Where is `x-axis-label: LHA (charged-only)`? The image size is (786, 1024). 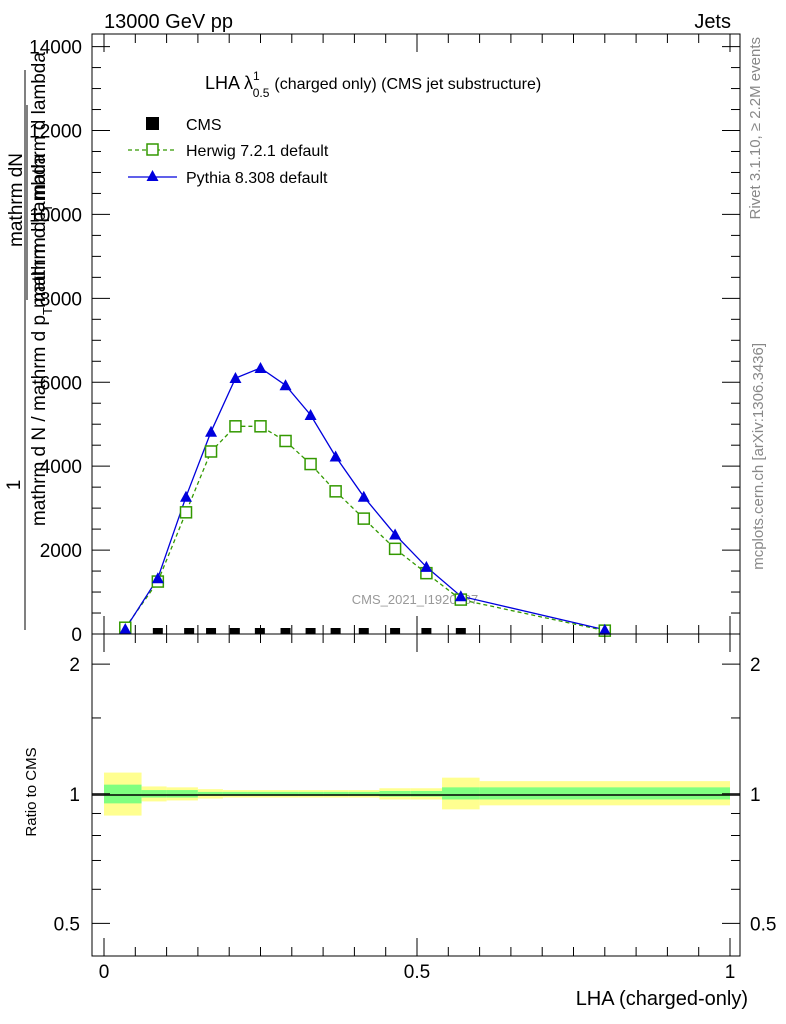 x-axis-label: LHA (charged-only) is located at coordinates (662, 999).